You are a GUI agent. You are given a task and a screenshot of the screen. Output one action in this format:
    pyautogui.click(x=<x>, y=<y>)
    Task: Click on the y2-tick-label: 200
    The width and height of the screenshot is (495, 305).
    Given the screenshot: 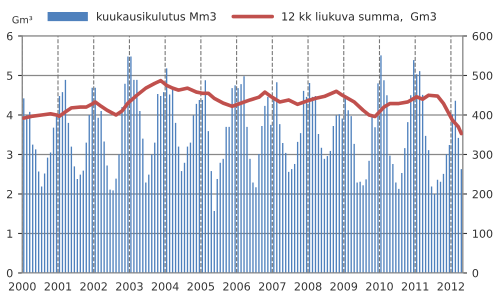 What is the action you would take?
    pyautogui.click(x=482, y=194)
    